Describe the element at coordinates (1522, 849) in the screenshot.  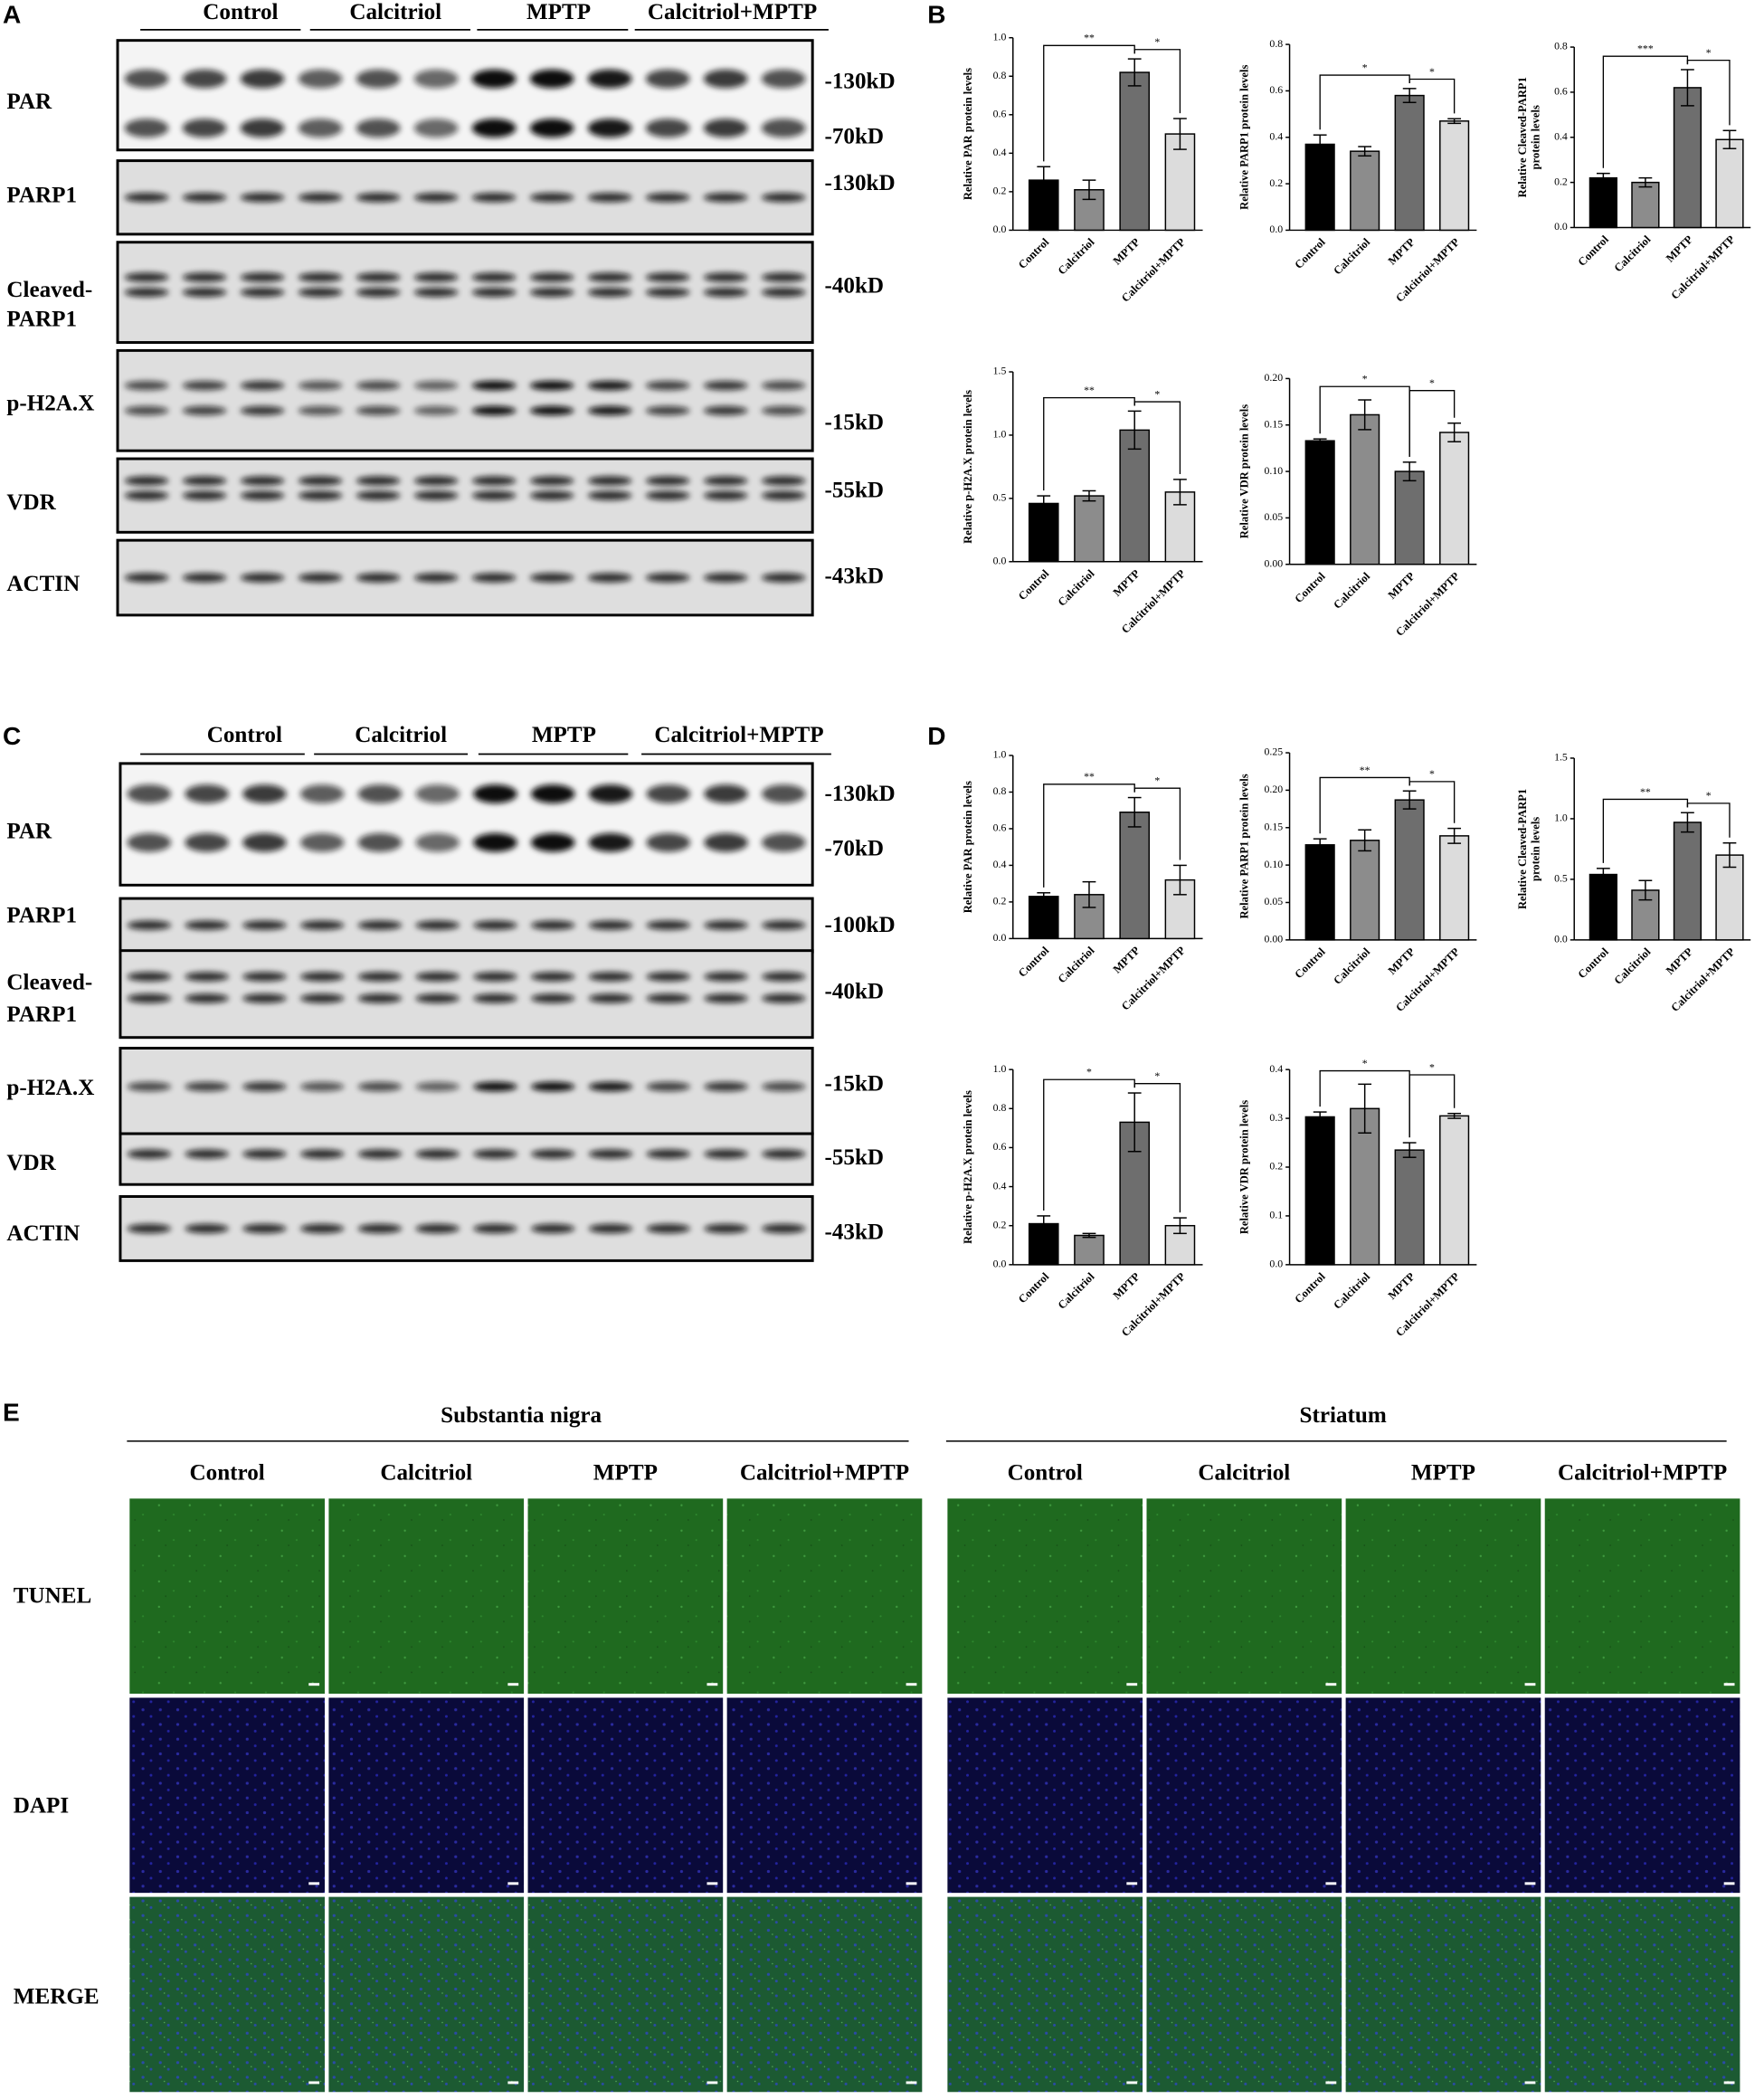
I see `y-axis-label: Relative Cleaved-PARP1` at that location.